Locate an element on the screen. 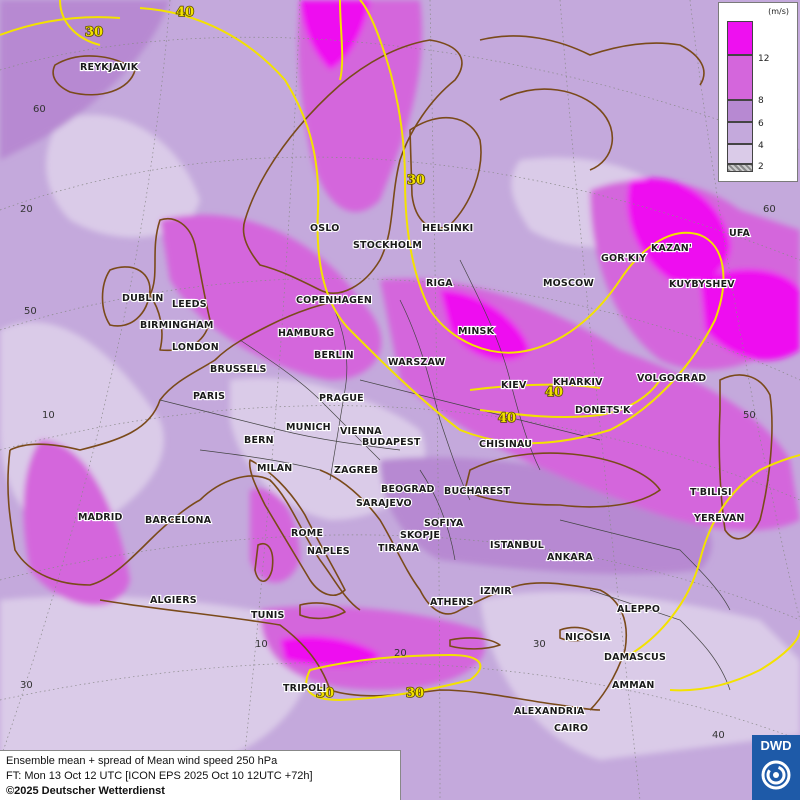 This screenshot has height=800, width=800. city-label: ALEXANDRIA is located at coordinates (549, 711).